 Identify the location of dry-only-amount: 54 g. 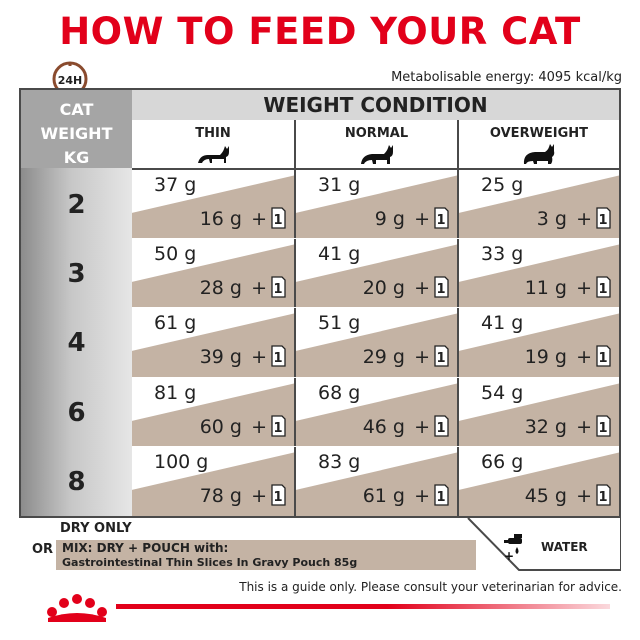
(502, 392).